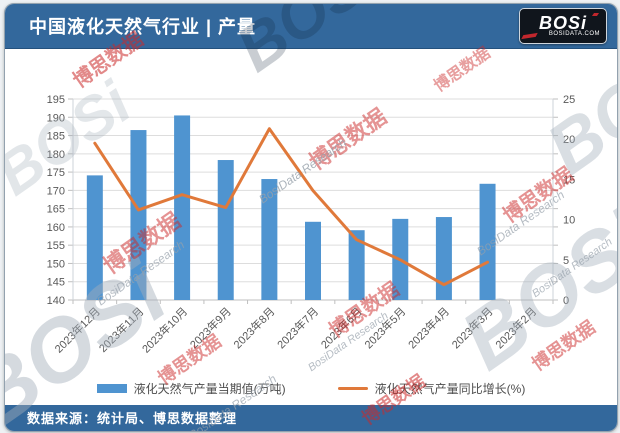 This screenshot has height=433, width=620. Describe the element at coordinates (487, 241) in the screenshot. I see `bar-2023年3月` at that location.